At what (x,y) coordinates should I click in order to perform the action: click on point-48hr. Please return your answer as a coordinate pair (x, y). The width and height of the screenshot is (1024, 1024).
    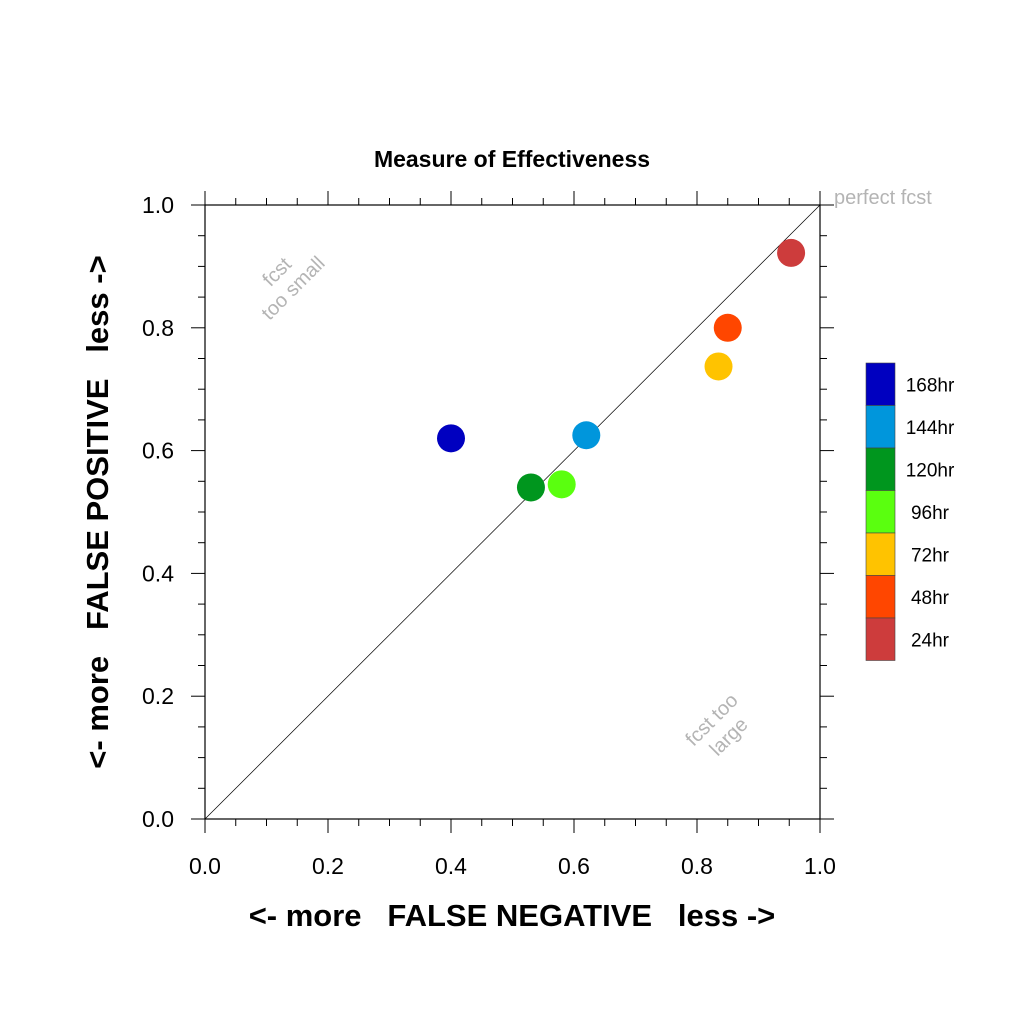
    Looking at the image, I should click on (727, 327).